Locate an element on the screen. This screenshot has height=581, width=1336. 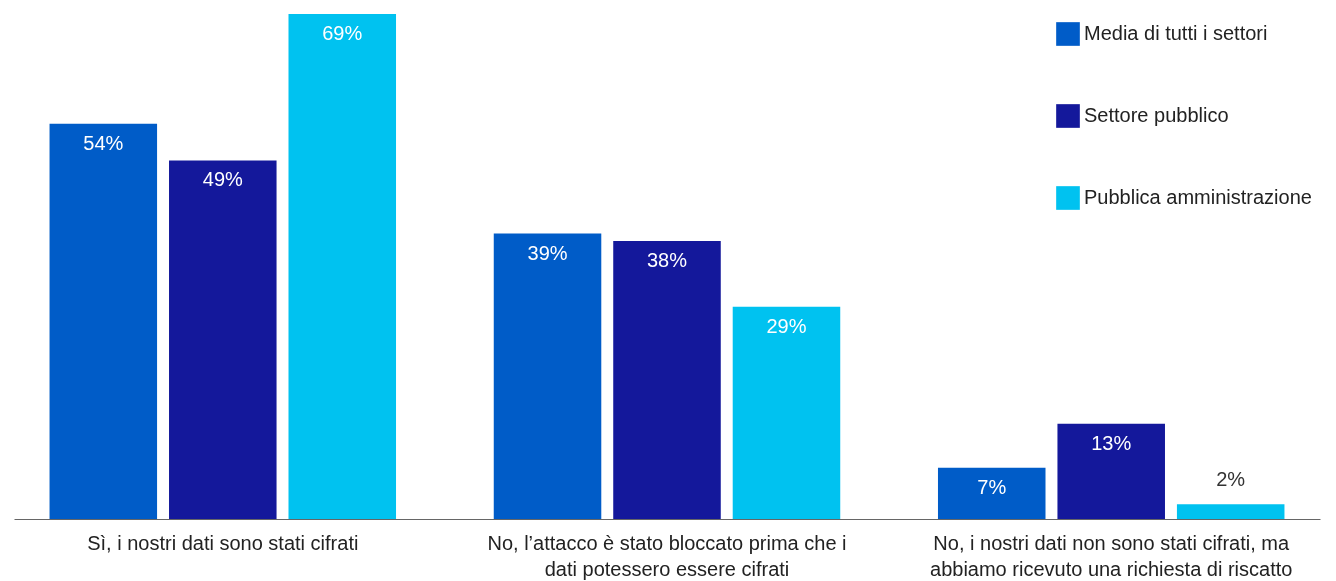
data-label: 38% is located at coordinates (667, 259).